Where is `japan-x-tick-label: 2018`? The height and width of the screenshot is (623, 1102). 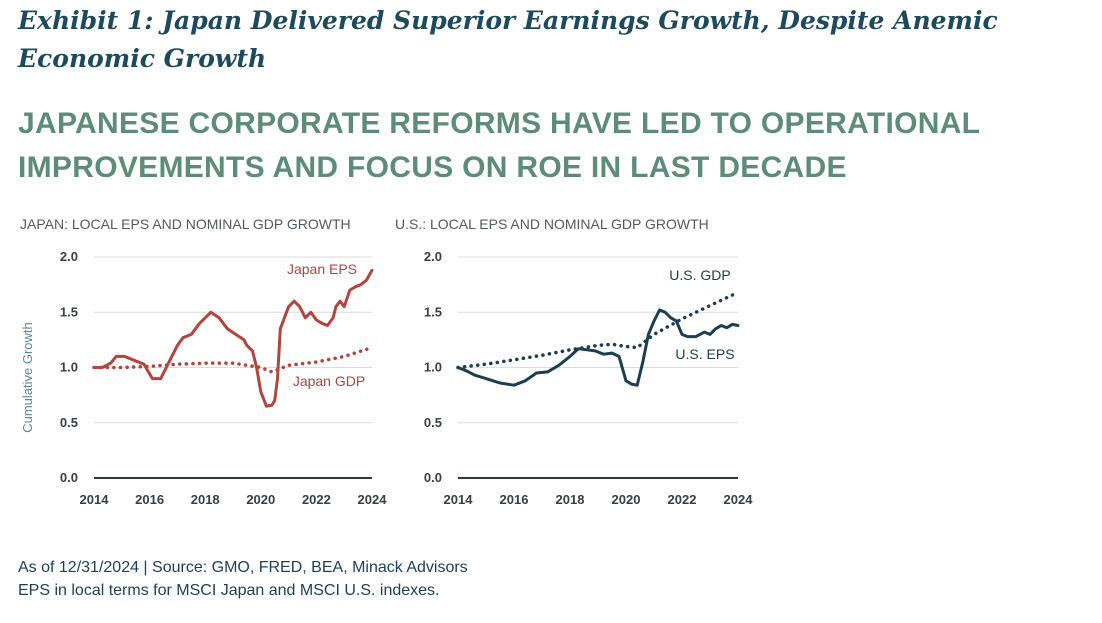
japan-x-tick-label: 2018 is located at coordinates (205, 499).